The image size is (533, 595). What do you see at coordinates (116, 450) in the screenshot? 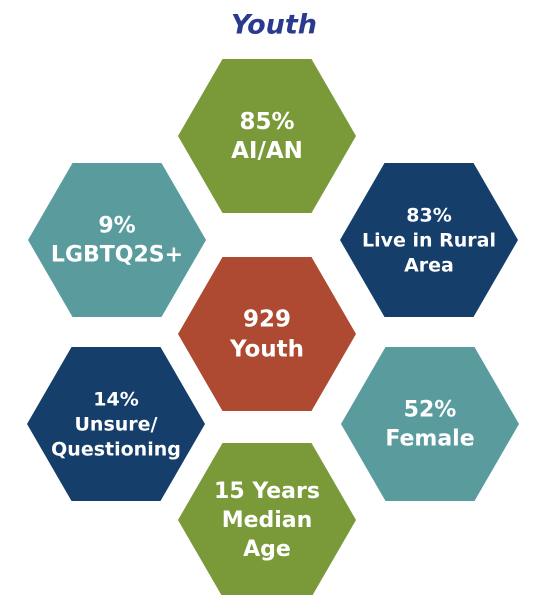
I see `hexagon-text: Questioning` at bounding box center [116, 450].